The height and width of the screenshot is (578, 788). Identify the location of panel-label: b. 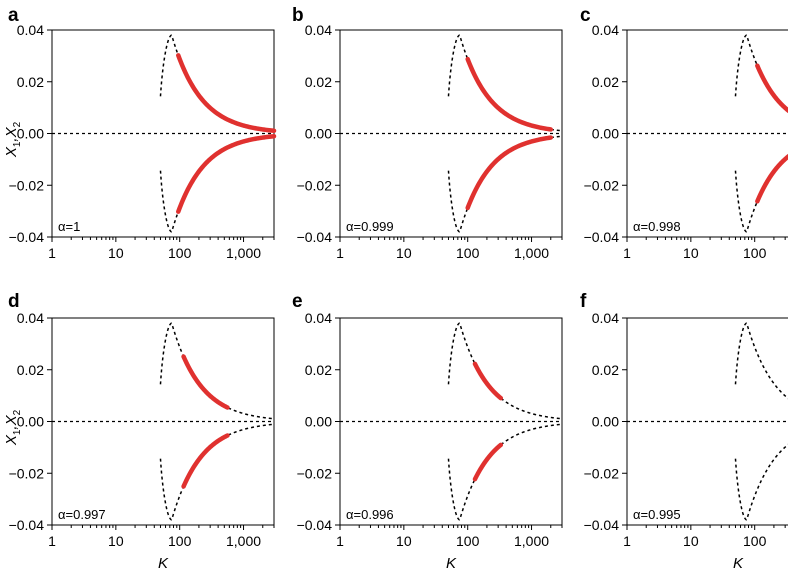
(298, 15).